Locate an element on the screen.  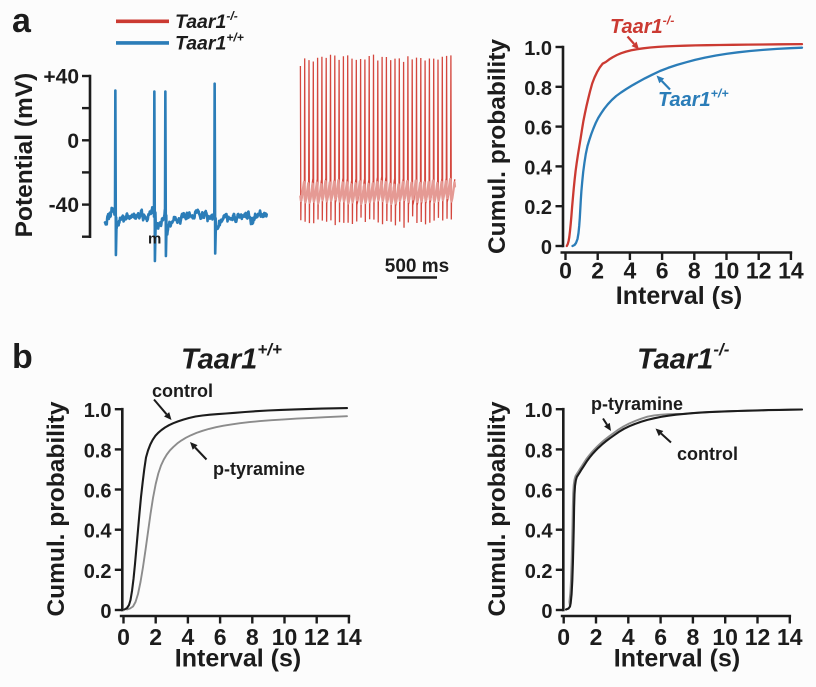
svg-text: b is located at coordinates (22, 357).